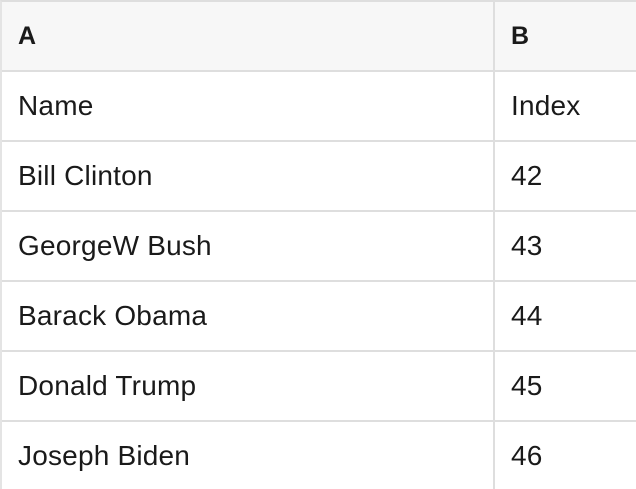  Describe the element at coordinates (527, 245) in the screenshot. I see `cell-index: 43` at that location.